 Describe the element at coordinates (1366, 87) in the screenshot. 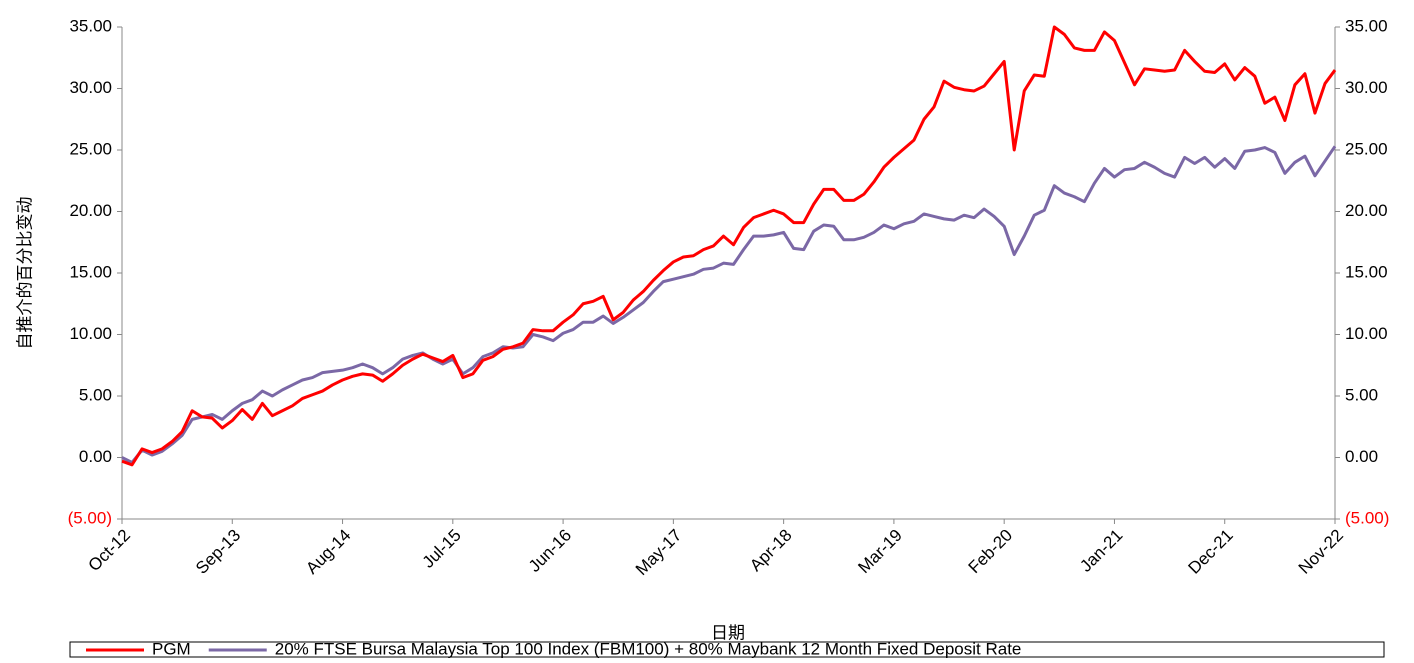

I see `y2-tick-label: 30.00` at that location.